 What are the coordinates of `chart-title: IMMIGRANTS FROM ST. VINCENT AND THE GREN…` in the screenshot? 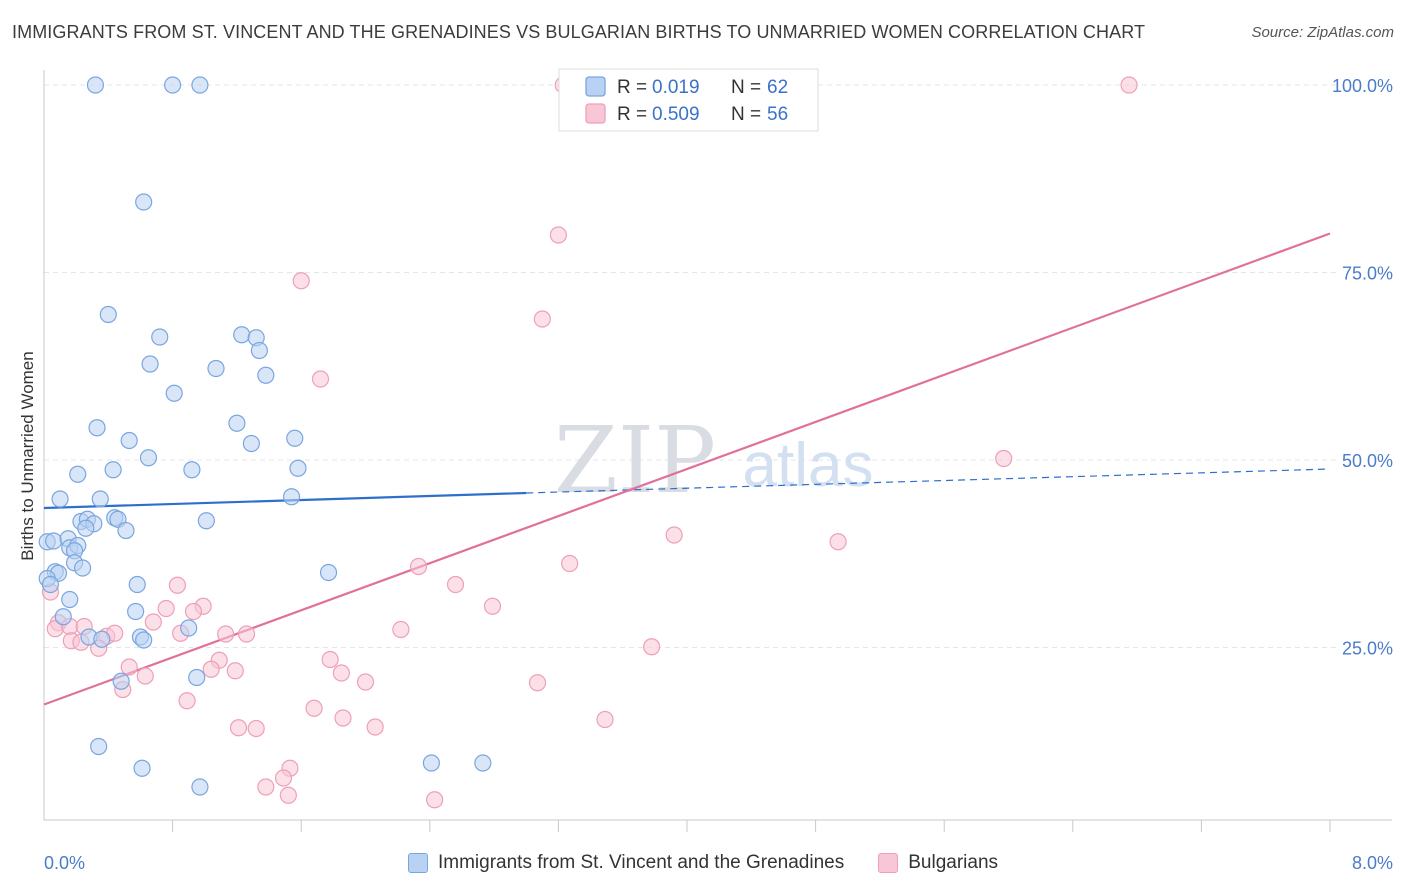 It's located at (579, 32).